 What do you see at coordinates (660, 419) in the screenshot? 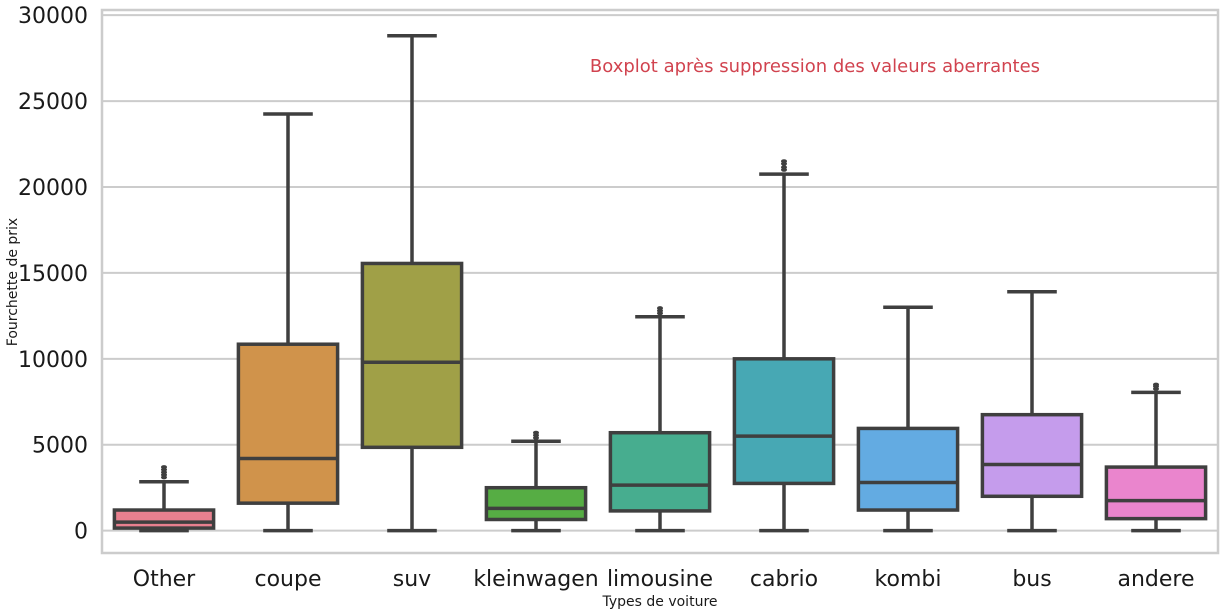
I see `box-limousine` at bounding box center [660, 419].